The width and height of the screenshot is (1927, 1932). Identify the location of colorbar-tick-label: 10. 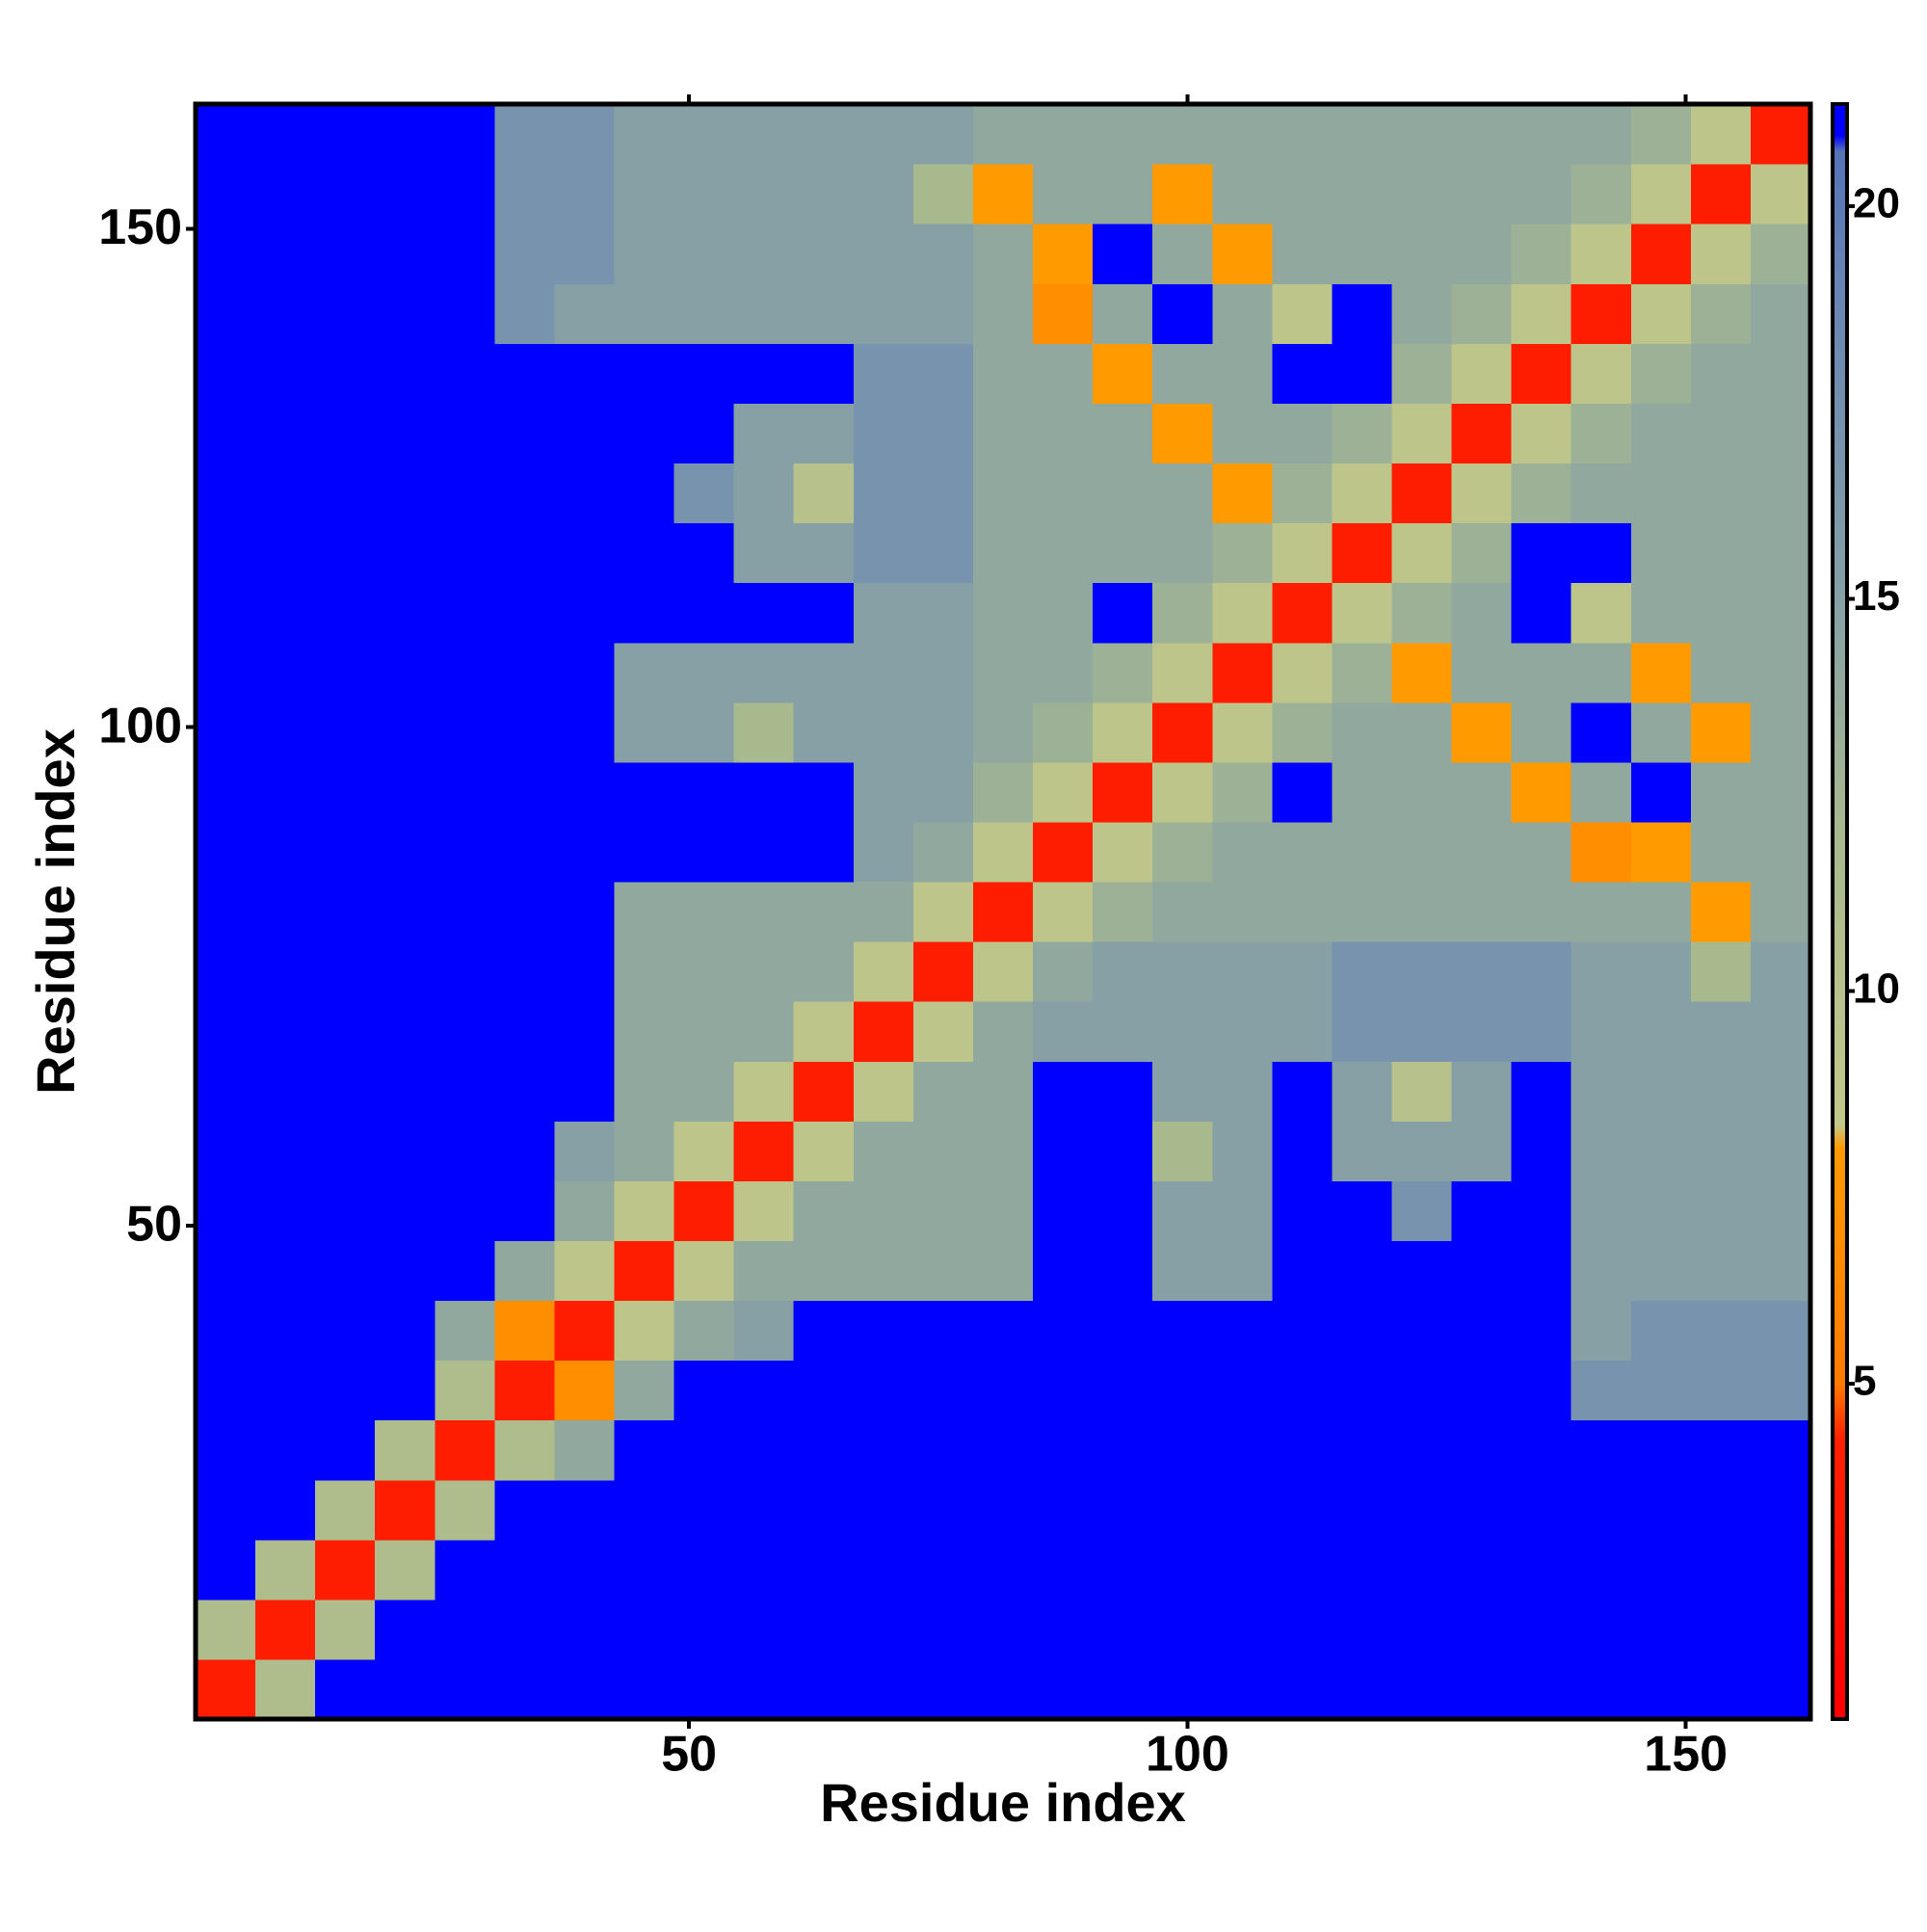
(1876, 988).